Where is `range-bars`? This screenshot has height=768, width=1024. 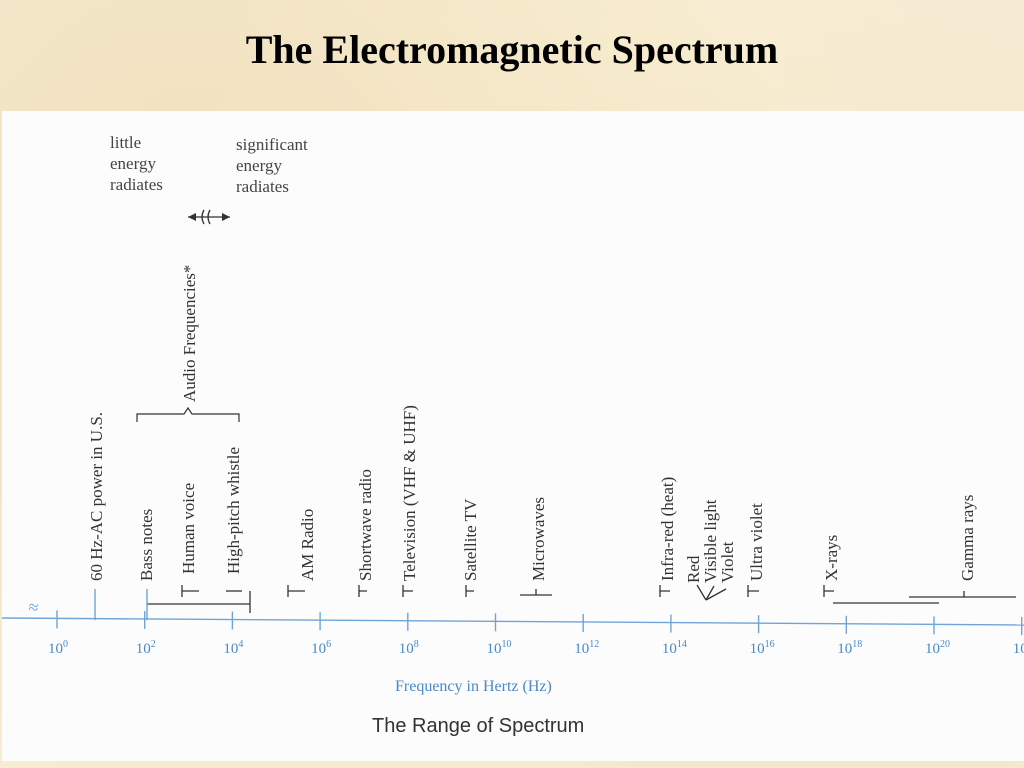 range-bars is located at coordinates (581, 602).